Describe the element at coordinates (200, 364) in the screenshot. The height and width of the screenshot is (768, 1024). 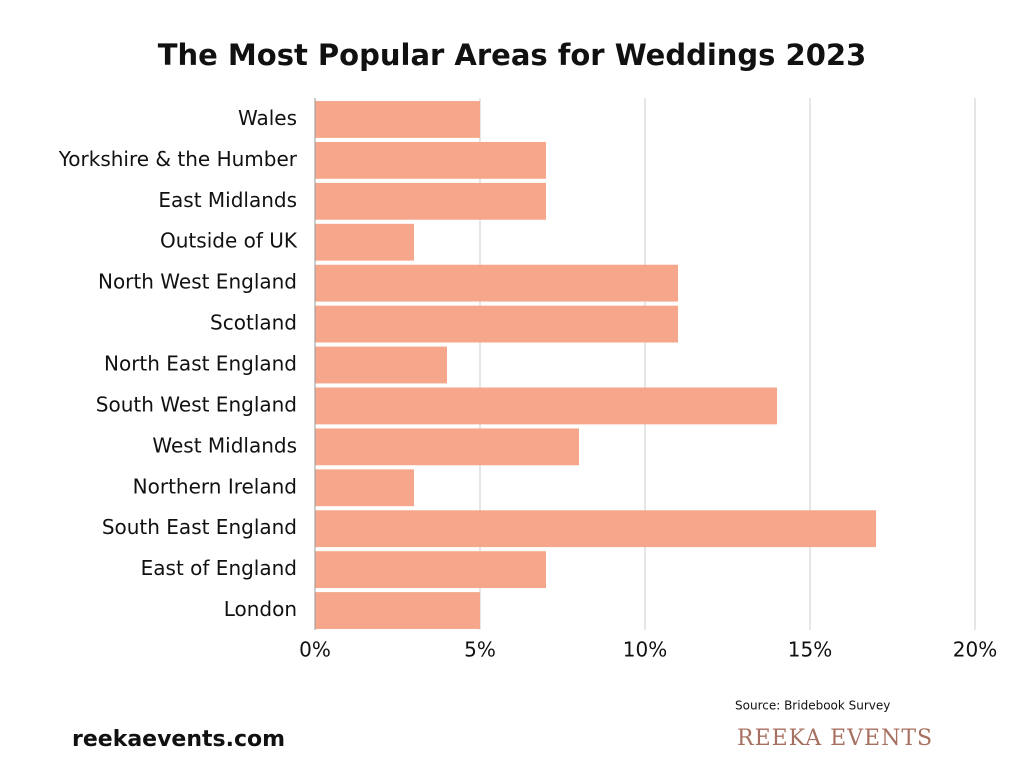
I see `y-tick-label: North East England` at that location.